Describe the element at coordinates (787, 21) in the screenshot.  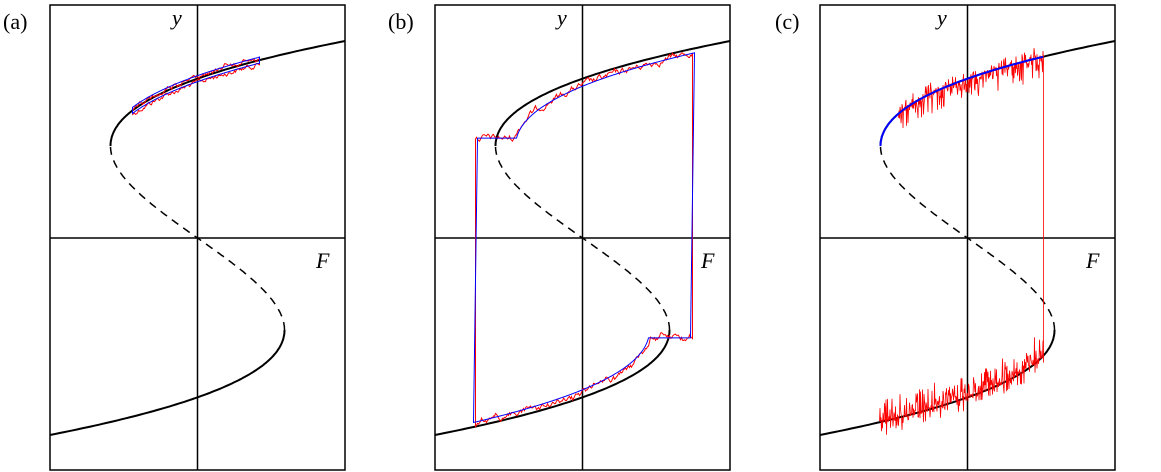
I see `panel-label: (c)` at that location.